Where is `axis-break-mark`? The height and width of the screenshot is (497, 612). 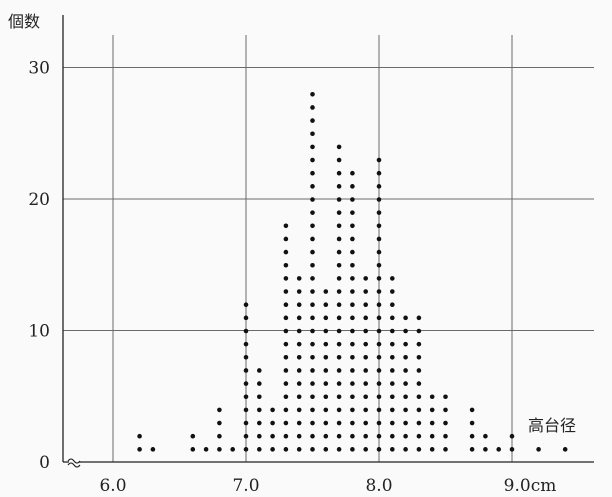 axis-break-mark is located at coordinates (74, 461).